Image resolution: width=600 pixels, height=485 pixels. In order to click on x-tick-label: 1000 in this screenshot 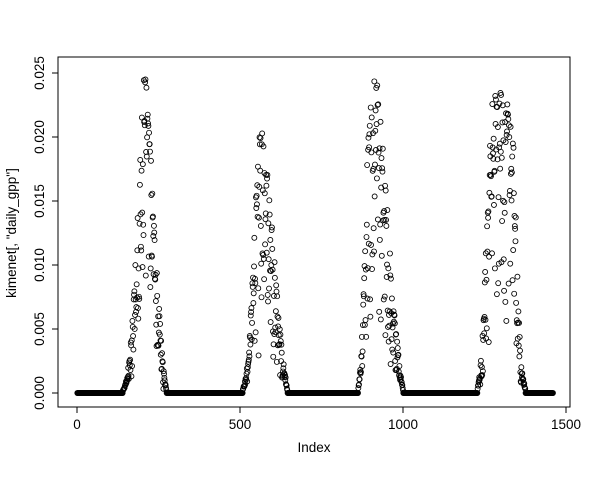, I will do `click(403, 424)`.